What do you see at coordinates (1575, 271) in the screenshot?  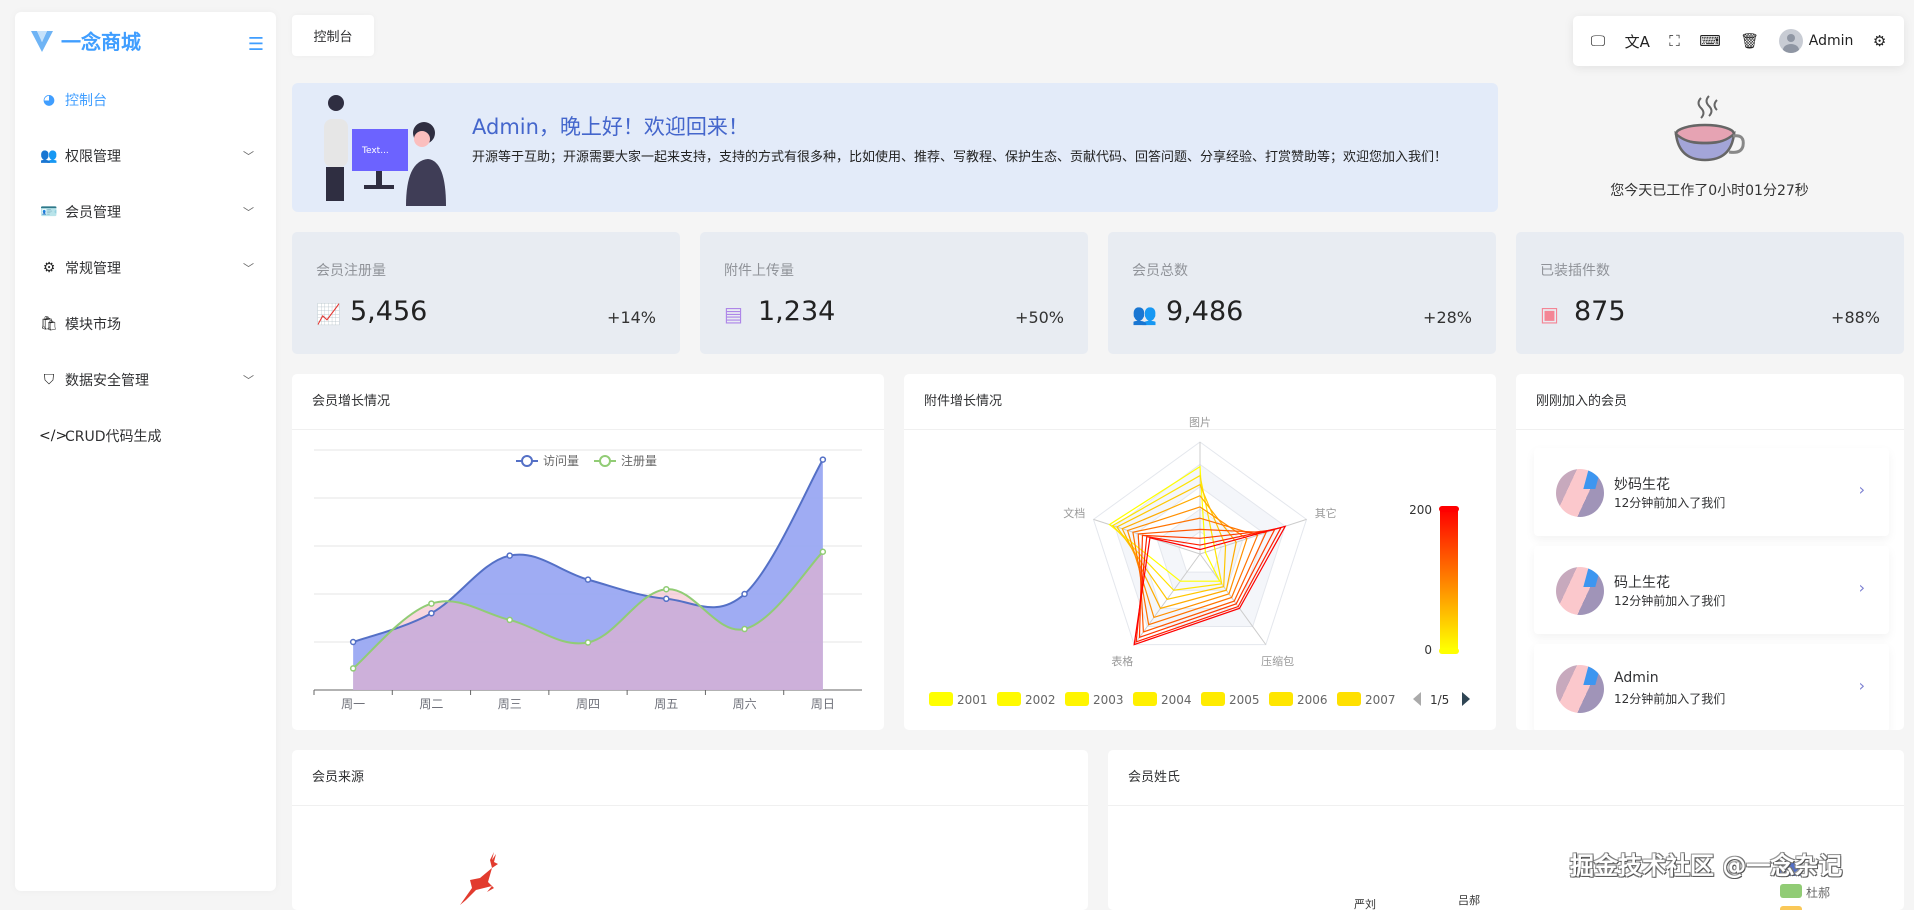 I see `stat-title: 已装插件数` at bounding box center [1575, 271].